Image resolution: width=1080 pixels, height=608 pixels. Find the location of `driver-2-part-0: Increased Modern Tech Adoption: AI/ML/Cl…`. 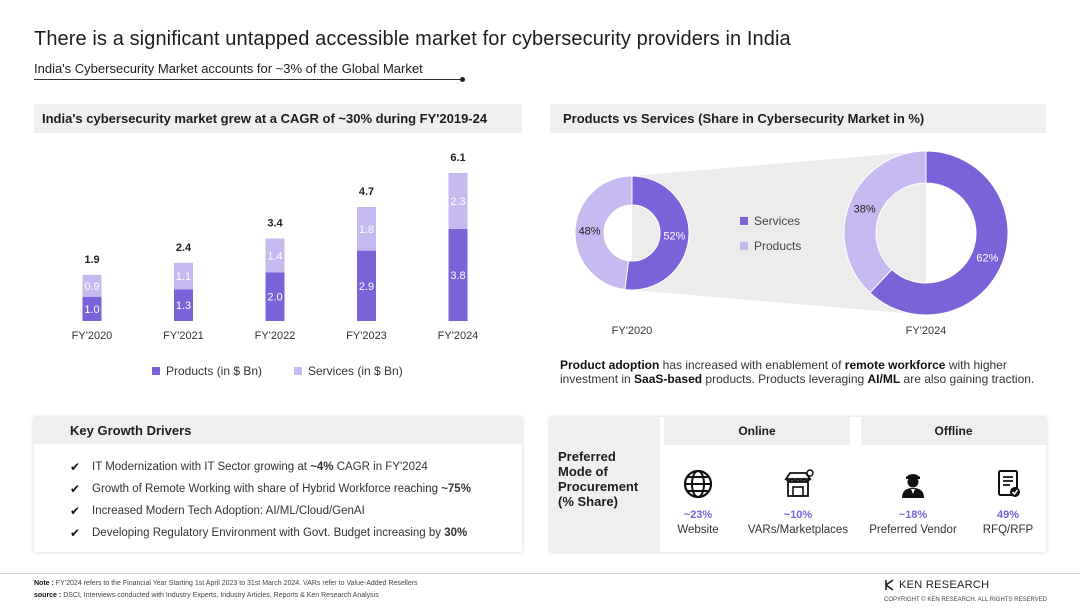

driver-2-part-0: Increased Modern Tech Adoption: AI/ML/Cl… is located at coordinates (228, 511).